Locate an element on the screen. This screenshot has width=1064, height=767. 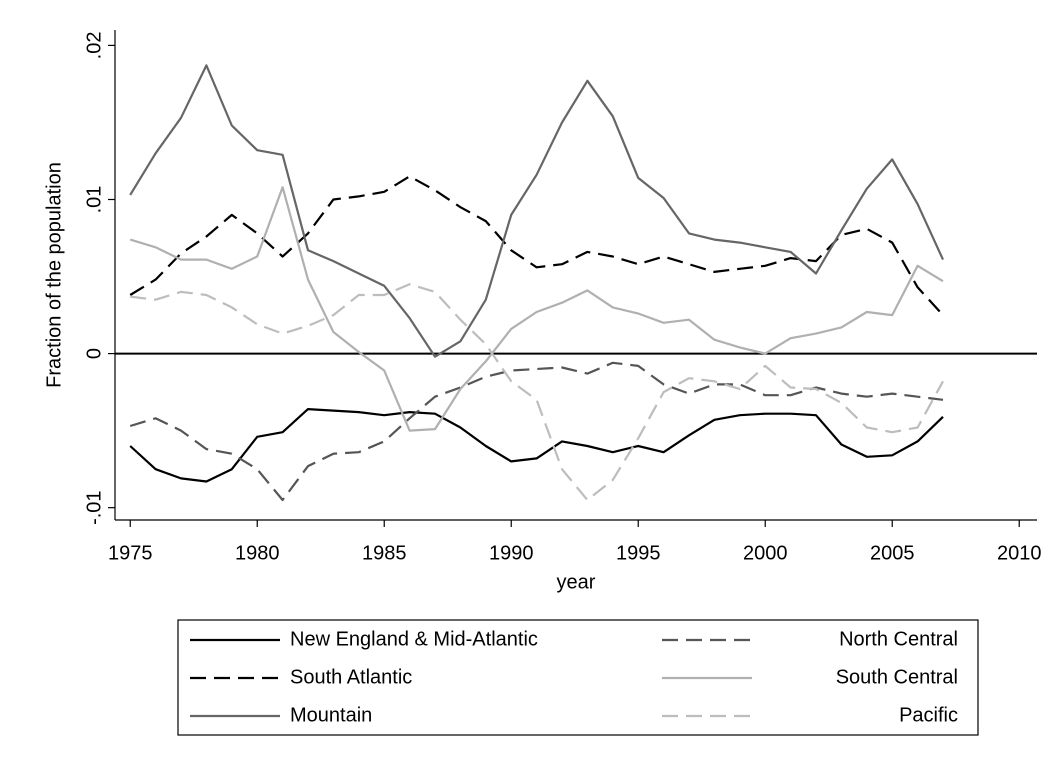
x-tick-label: 2005 is located at coordinates (892, 553).